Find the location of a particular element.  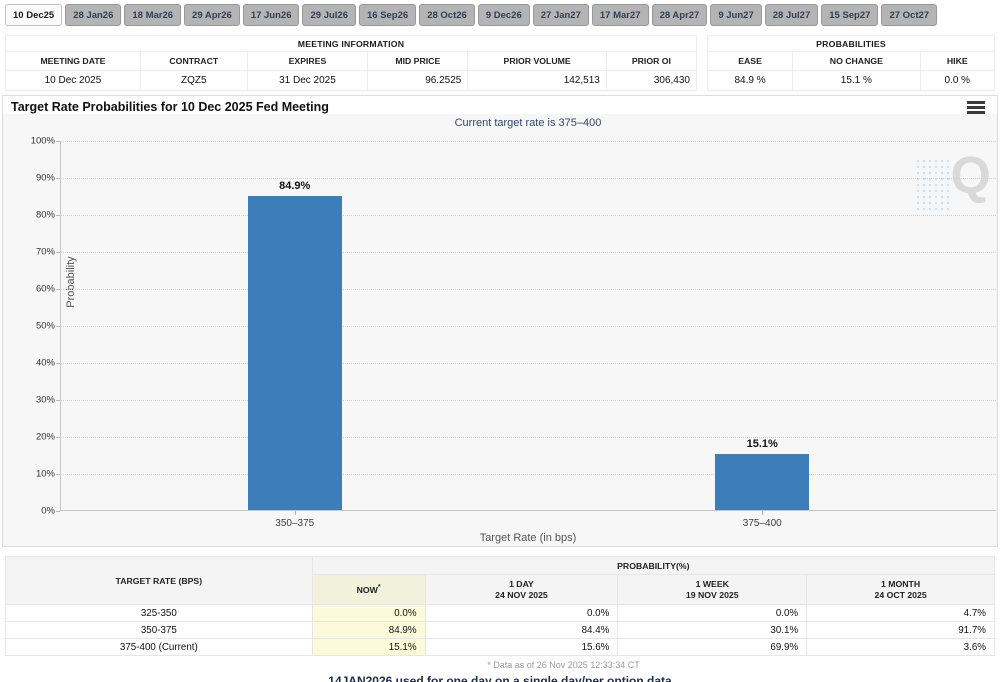

prob-summary-value: 0.0 % is located at coordinates (957, 80).